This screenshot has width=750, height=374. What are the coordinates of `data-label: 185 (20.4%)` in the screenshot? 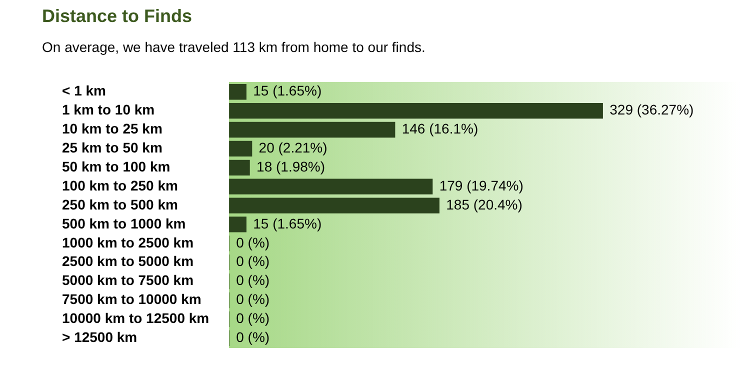 It's located at (484, 204).